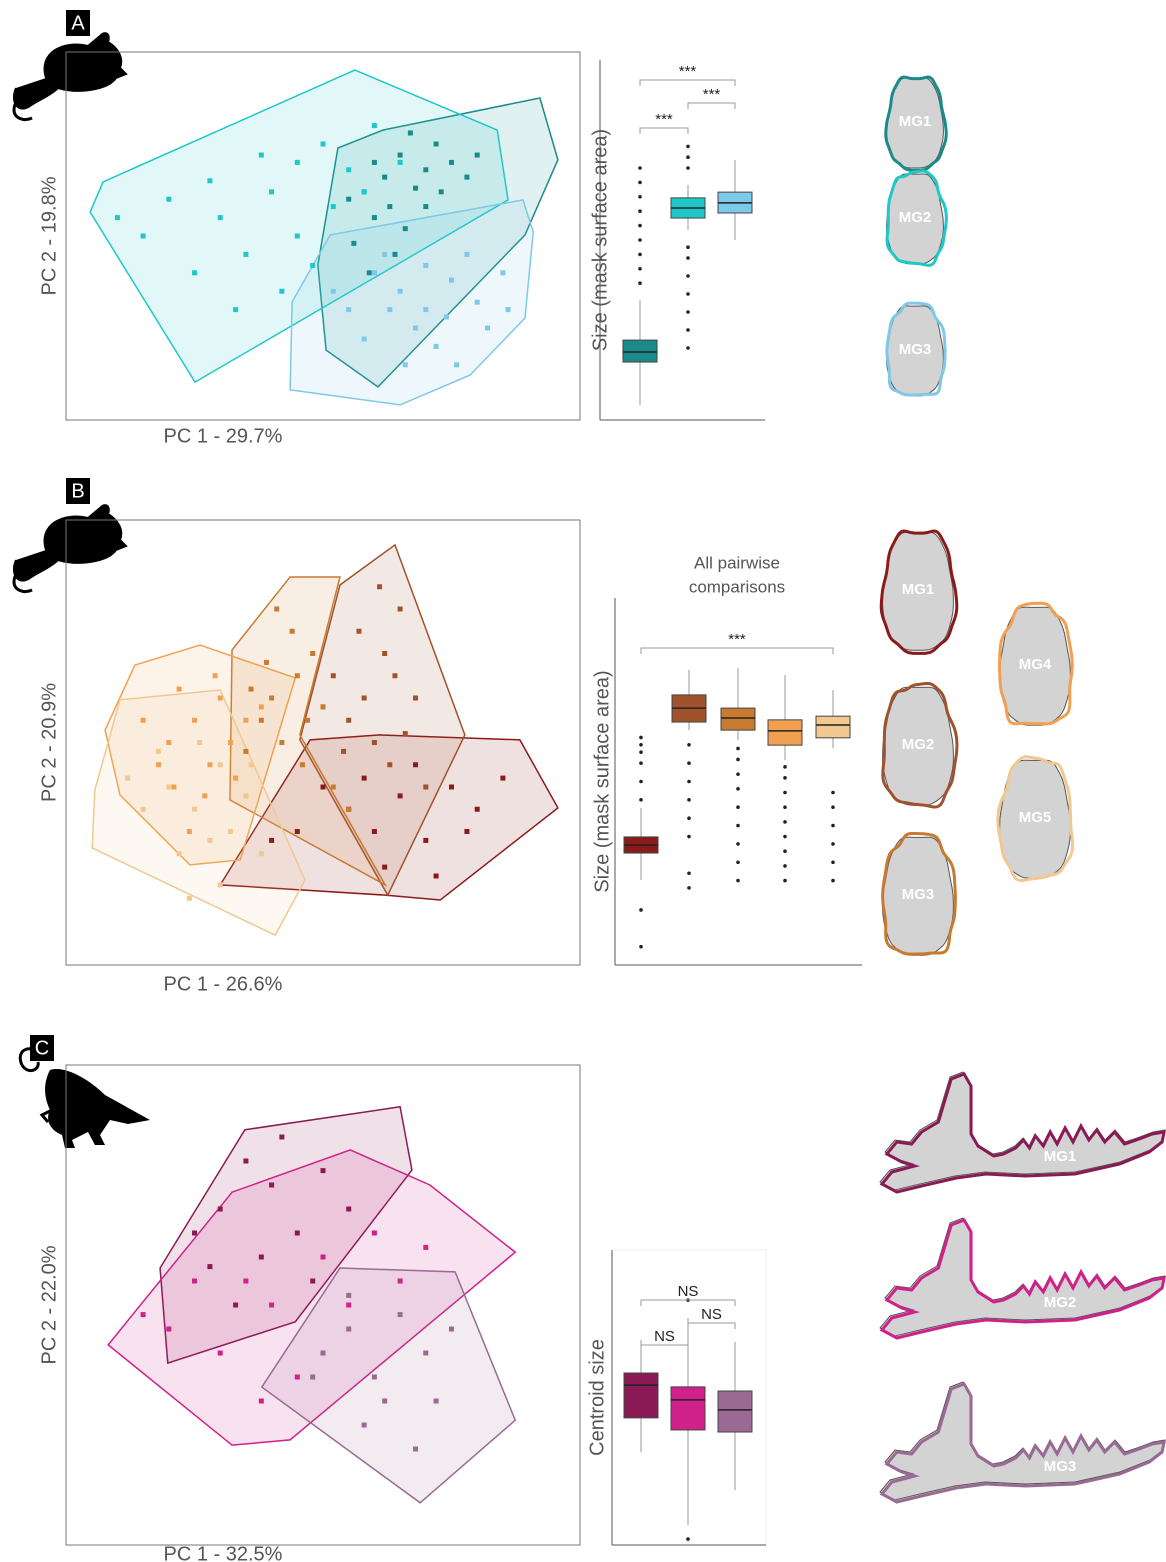 The height and width of the screenshot is (1562, 1166). Describe the element at coordinates (70, 77) in the screenshot. I see `mouse-icon` at that location.